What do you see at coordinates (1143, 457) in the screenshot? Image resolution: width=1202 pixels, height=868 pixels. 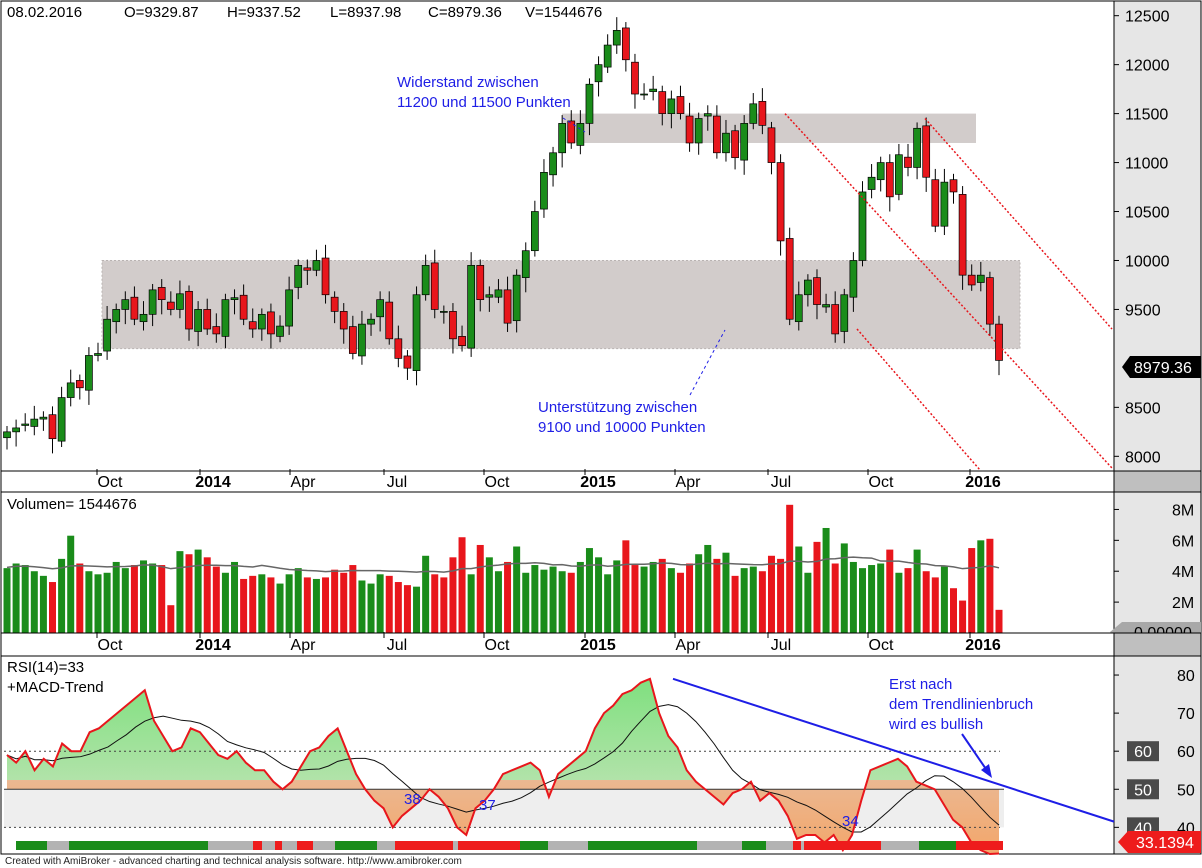 I see `price-tick-label: 8000` at bounding box center [1143, 457].